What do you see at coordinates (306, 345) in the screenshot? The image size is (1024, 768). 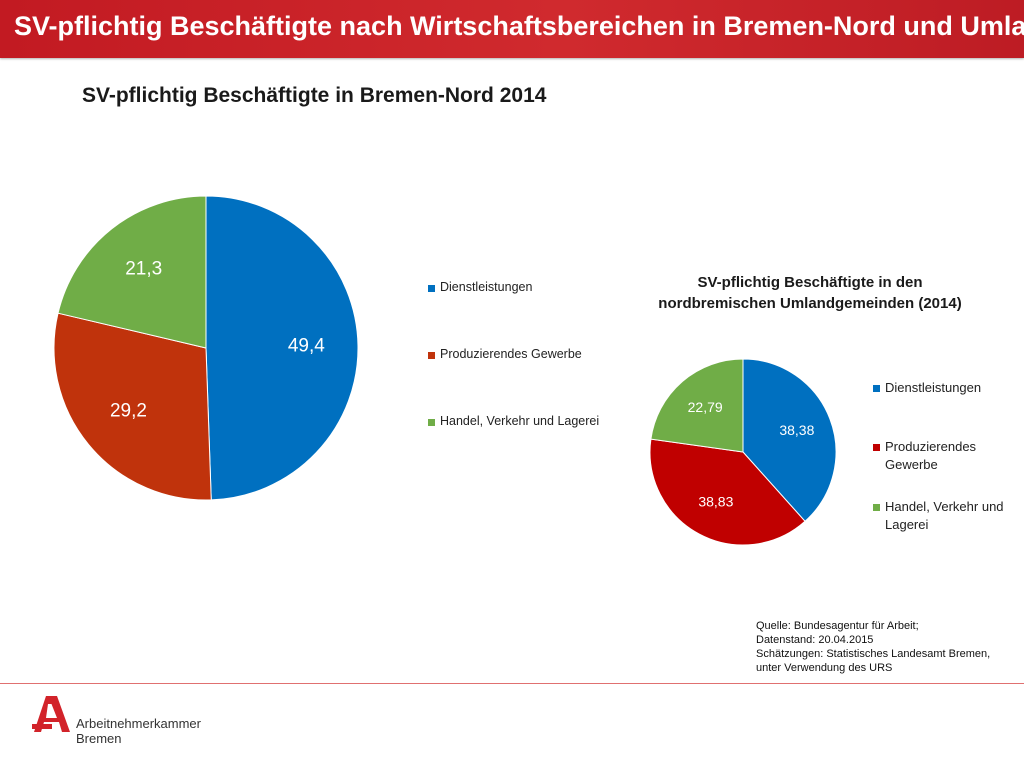 I see `data-label: 49,4` at bounding box center [306, 345].